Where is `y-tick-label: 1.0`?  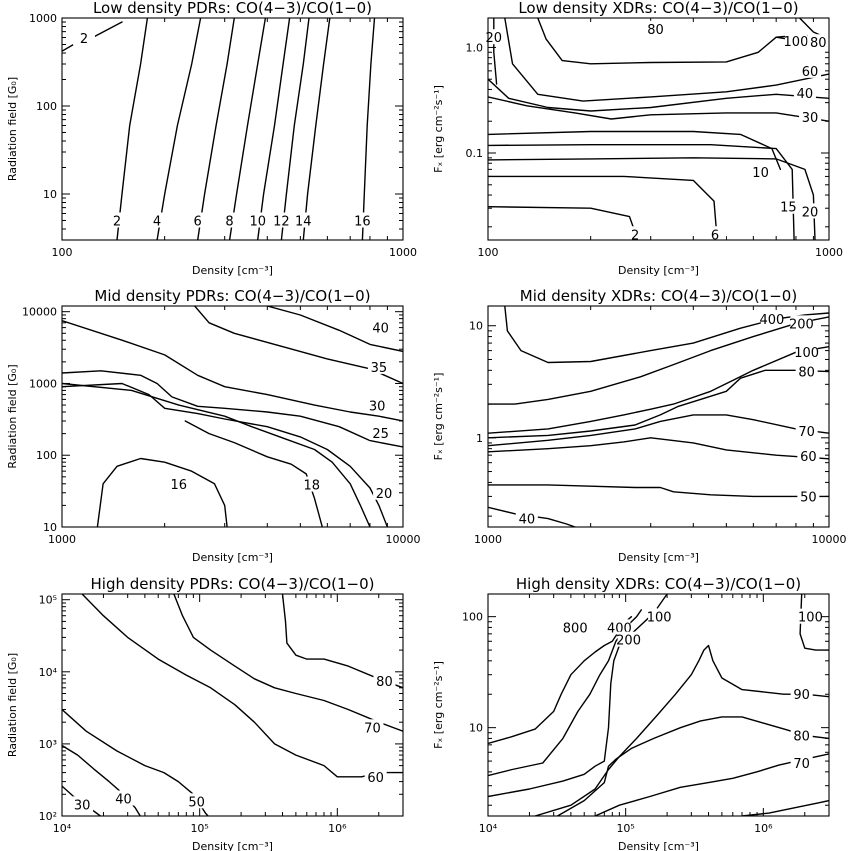 y-tick-label: 1.0 is located at coordinates (475, 47).